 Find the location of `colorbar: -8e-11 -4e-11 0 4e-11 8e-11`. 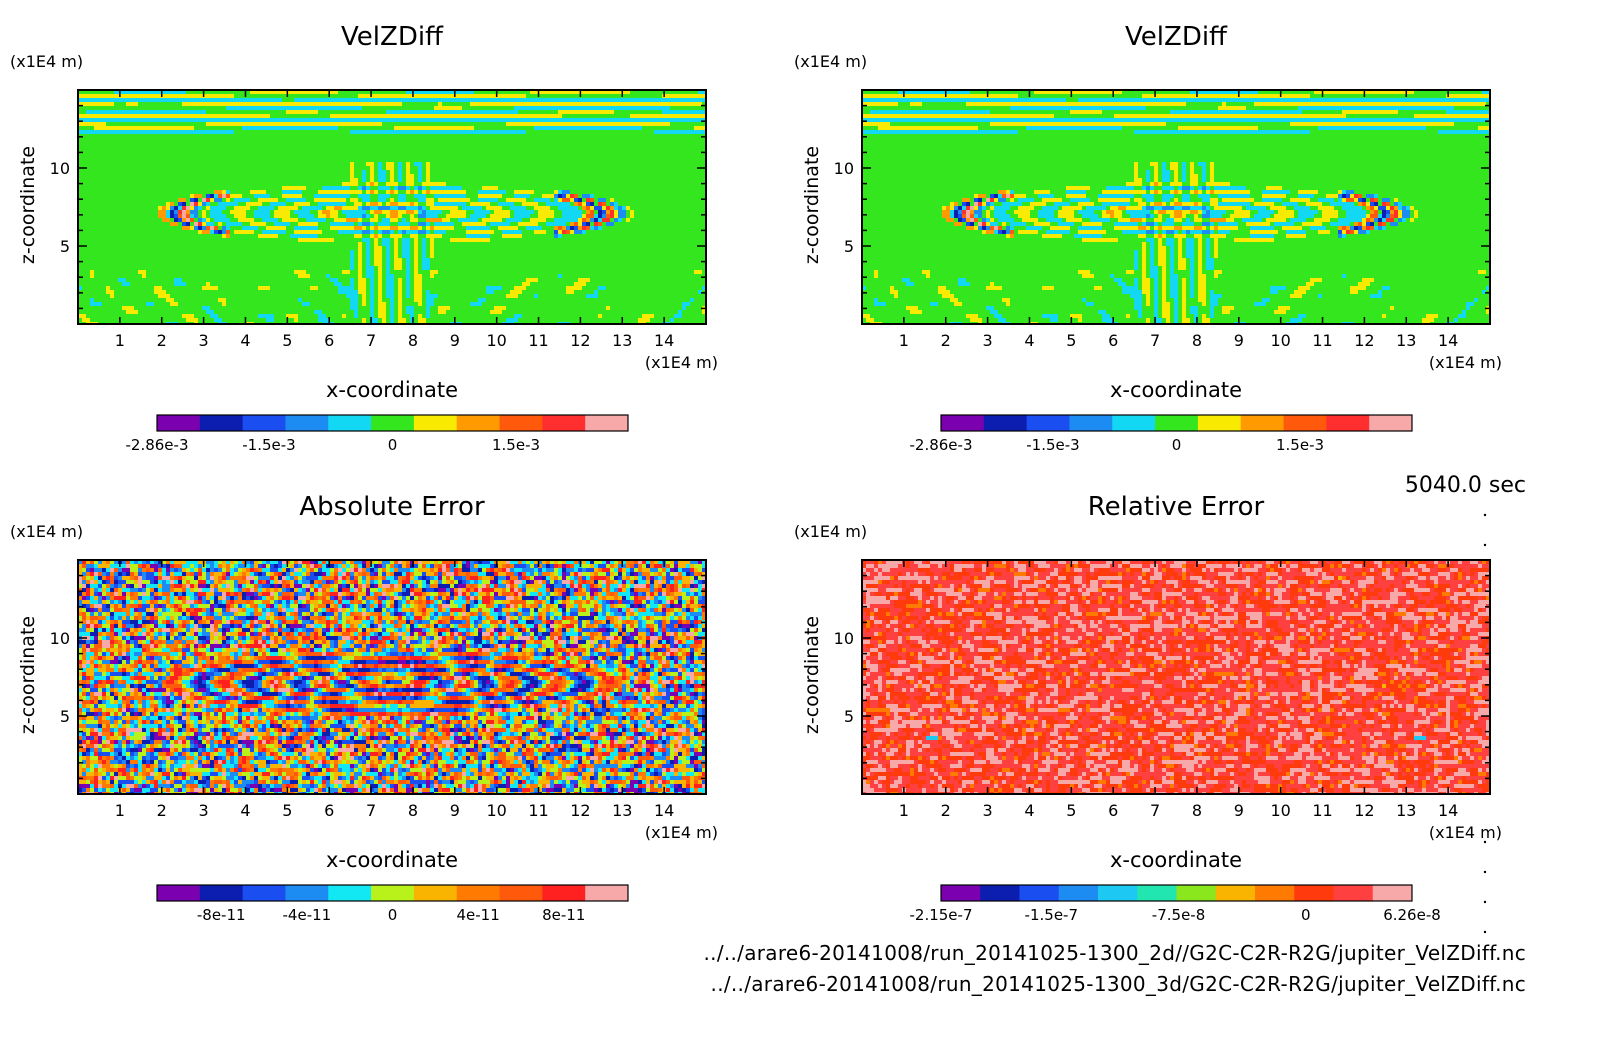

colorbar: -8e-11 -4e-11 0 4e-11 8e-11 is located at coordinates (392, 904).